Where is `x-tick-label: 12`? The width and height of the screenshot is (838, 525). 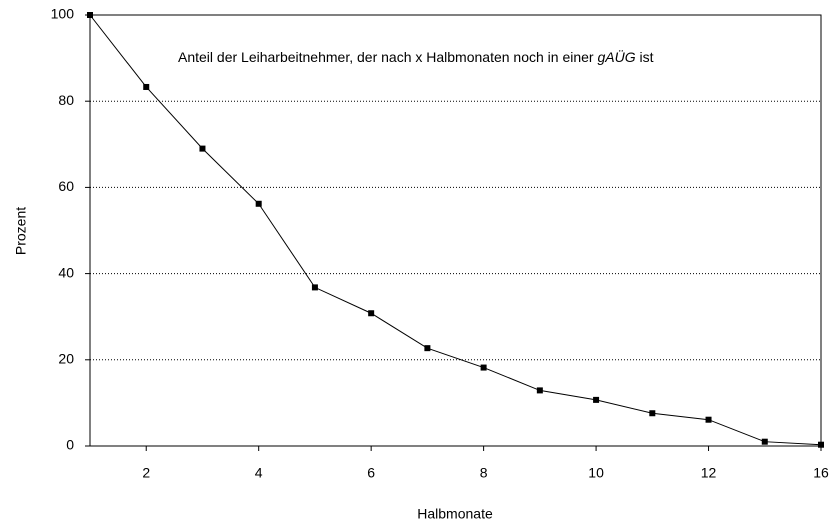
x-tick-label: 12 is located at coordinates (709, 473).